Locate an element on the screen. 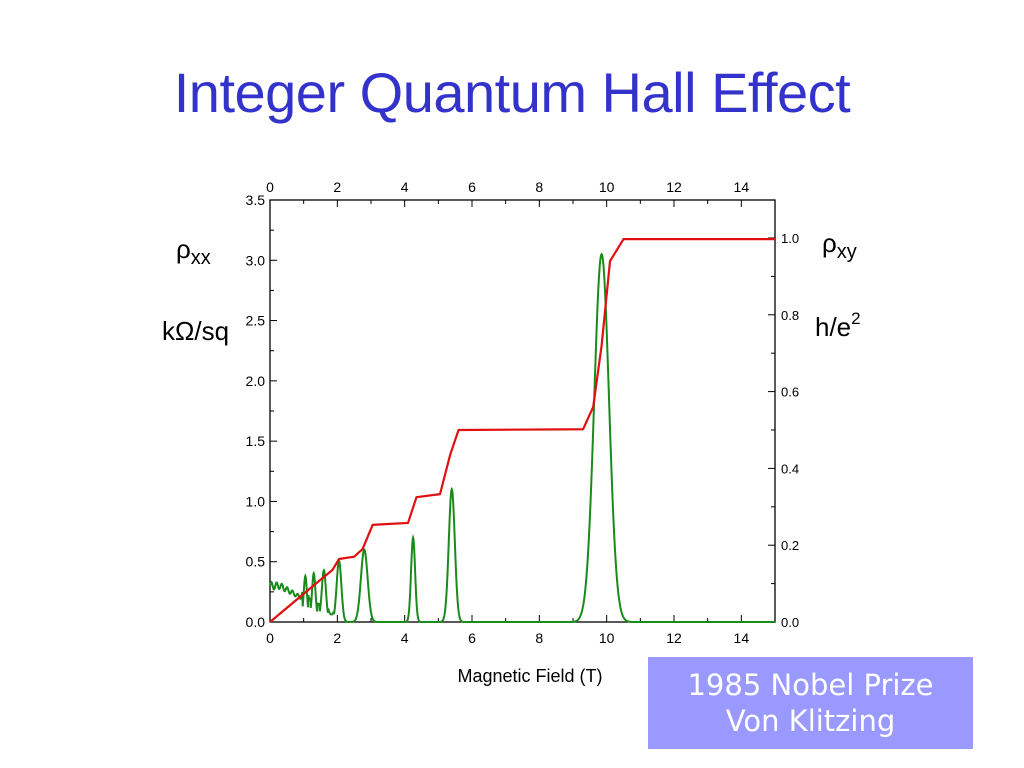  y-left-tick-label: 0.0 is located at coordinates (256, 622).